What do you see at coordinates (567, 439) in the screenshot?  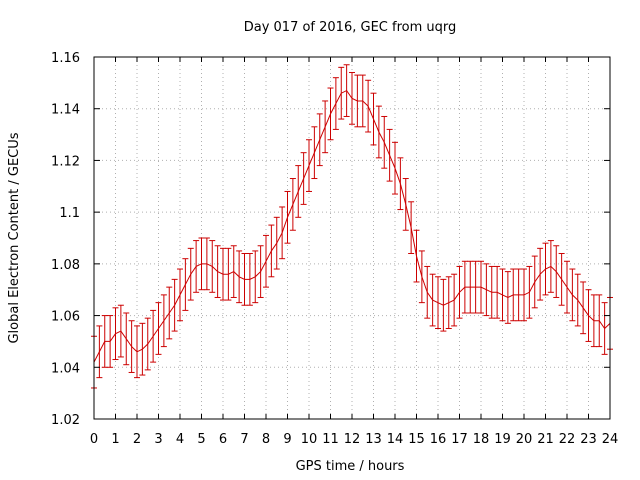 I see `x-tick-label: 22` at bounding box center [567, 439].